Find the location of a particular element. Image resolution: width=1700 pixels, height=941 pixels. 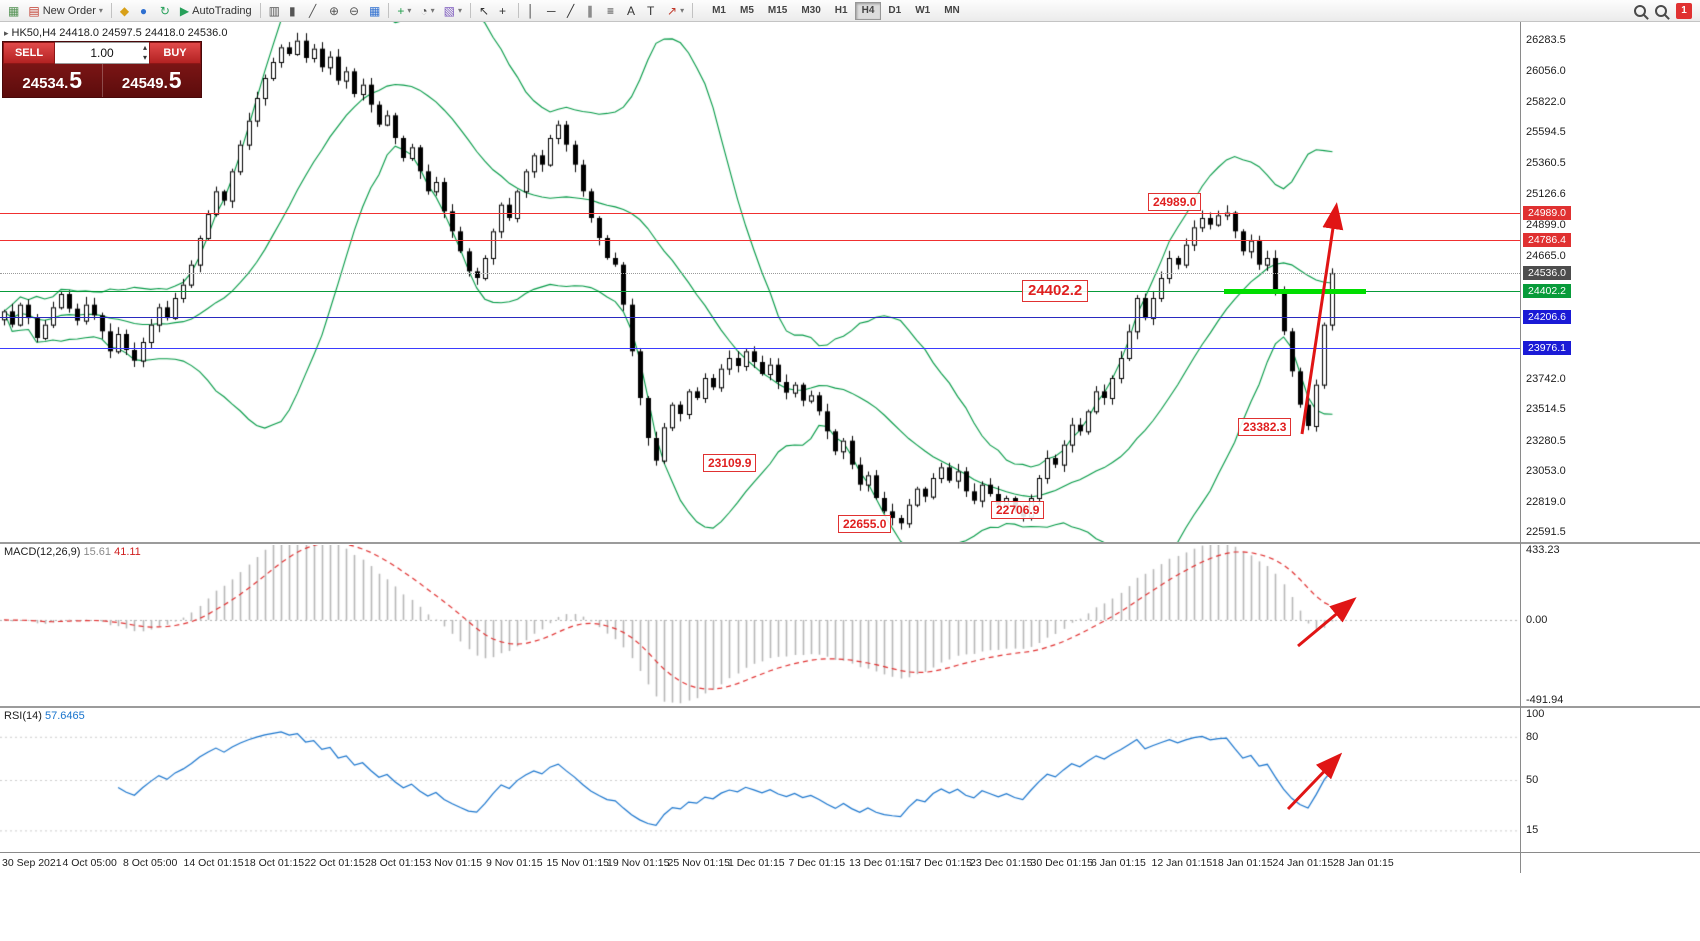

macd-signal-value: 41.11 is located at coordinates (127, 552).